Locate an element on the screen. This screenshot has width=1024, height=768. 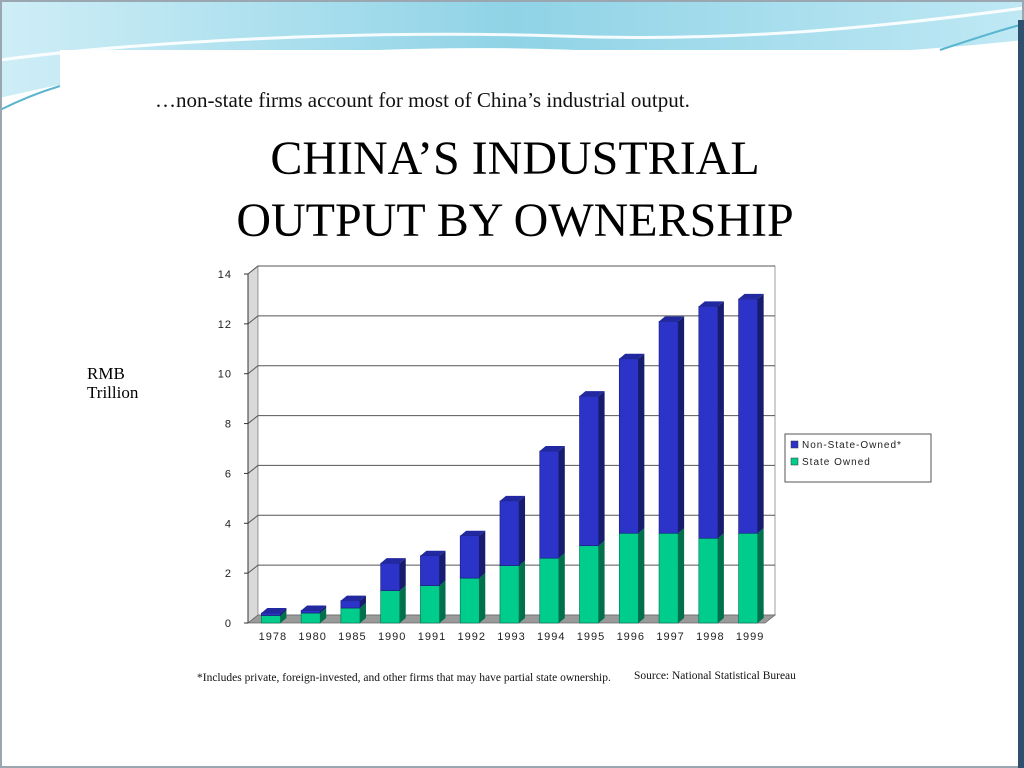
y-axis-label-line-1: RMB is located at coordinates (106, 373).